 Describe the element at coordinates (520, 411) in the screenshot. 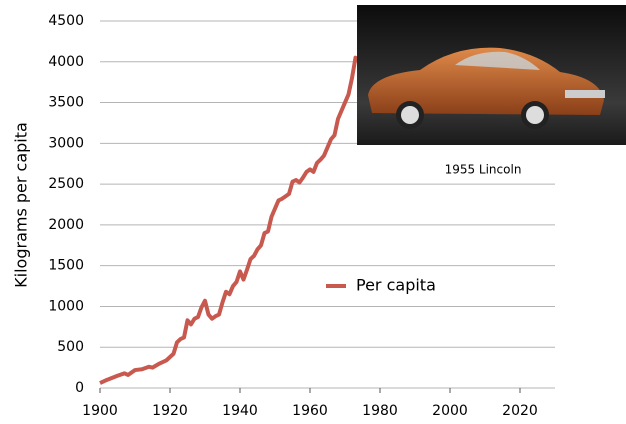

I see `x-tick-label: 2020` at that location.